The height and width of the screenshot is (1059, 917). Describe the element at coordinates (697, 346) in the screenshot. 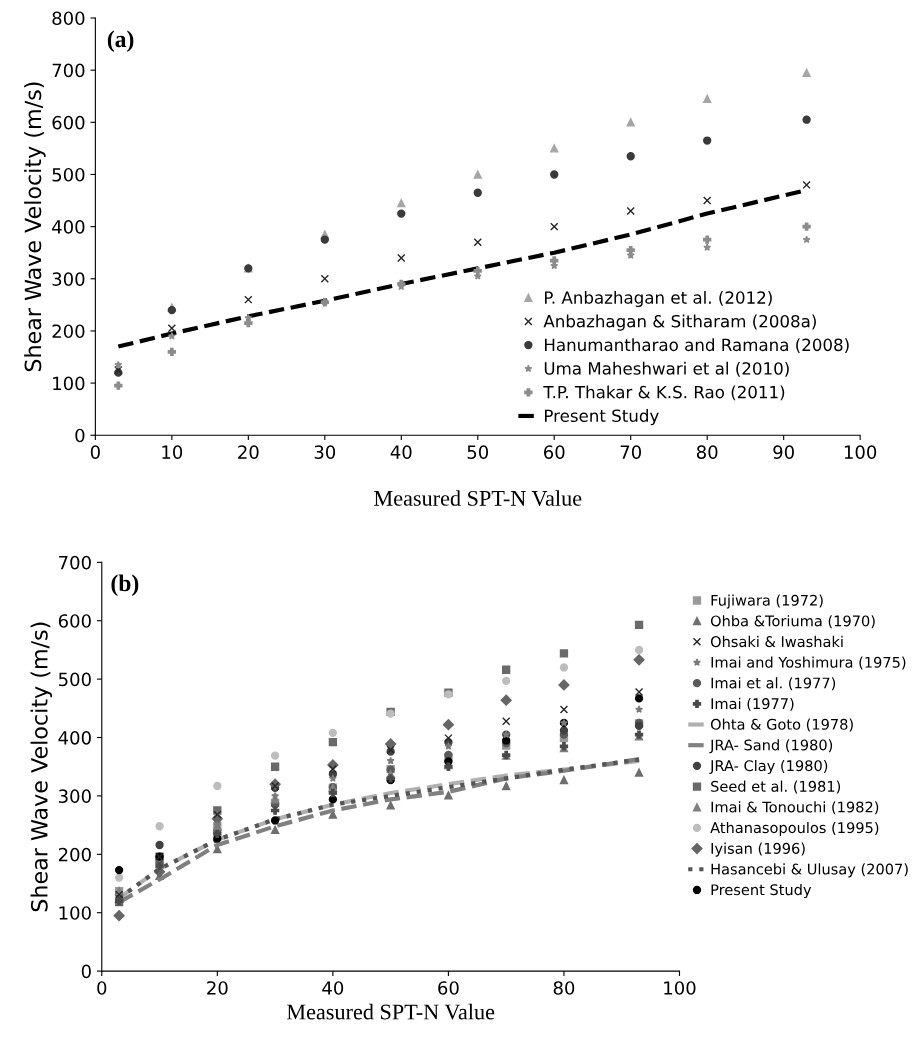

I see `legend-label: Hanumantharao and Ramana (2008)` at that location.